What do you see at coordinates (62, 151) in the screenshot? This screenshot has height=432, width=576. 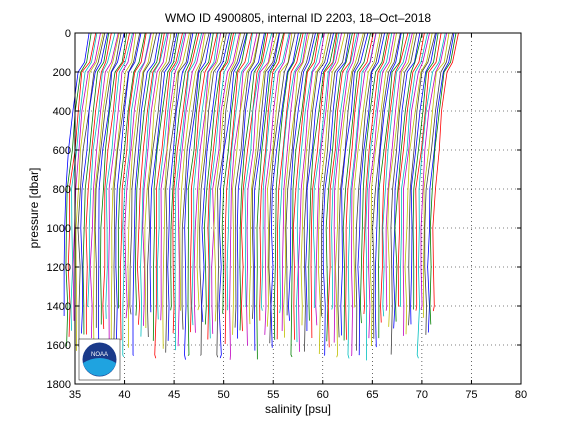 I see `y-tick-label: 600` at bounding box center [62, 151].